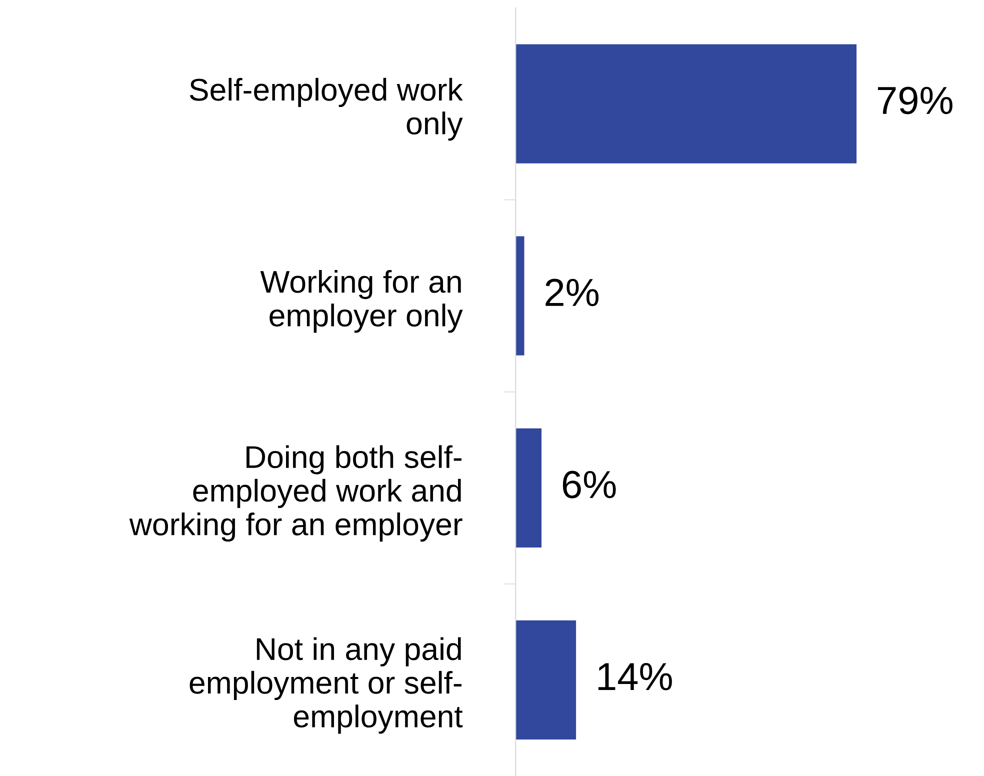  What do you see at coordinates (572, 292) in the screenshot?
I see `data-label: 2%` at bounding box center [572, 292].